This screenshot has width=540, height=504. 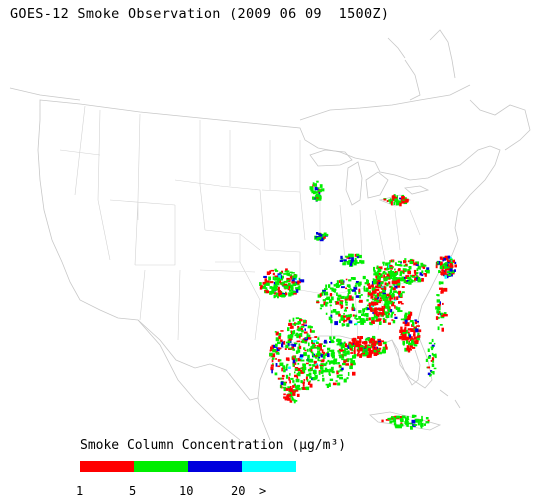 What do you see at coordinates (213, 445) in the screenshot?
I see `legend-title: Smoke Column Concentration (µg/m³)` at bounding box center [213, 445].